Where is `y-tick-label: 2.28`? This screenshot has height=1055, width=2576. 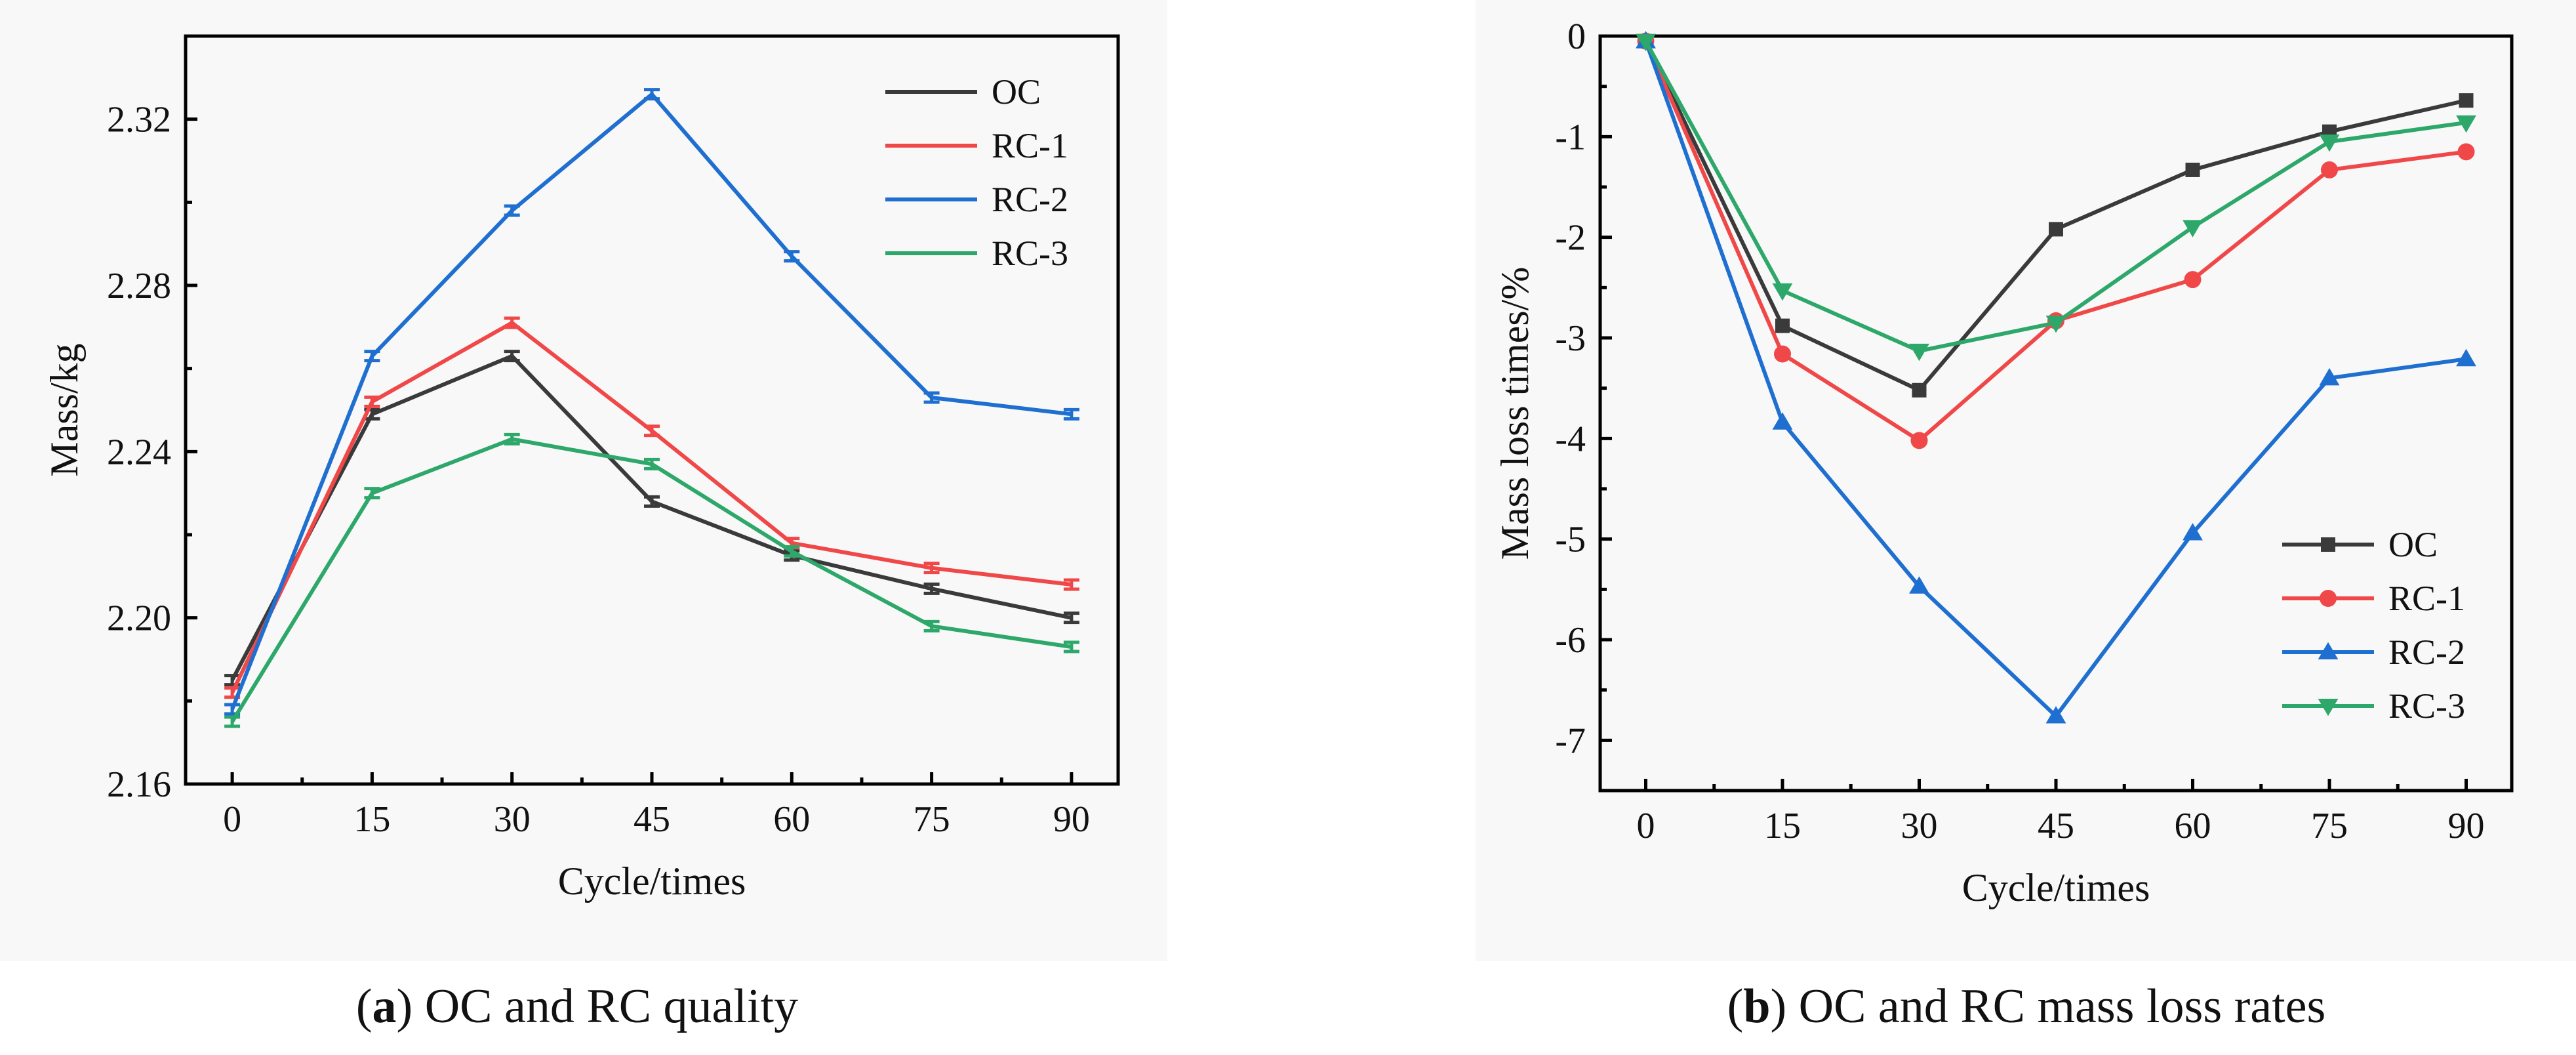 y-tick-label: 2.28 is located at coordinates (139, 286).